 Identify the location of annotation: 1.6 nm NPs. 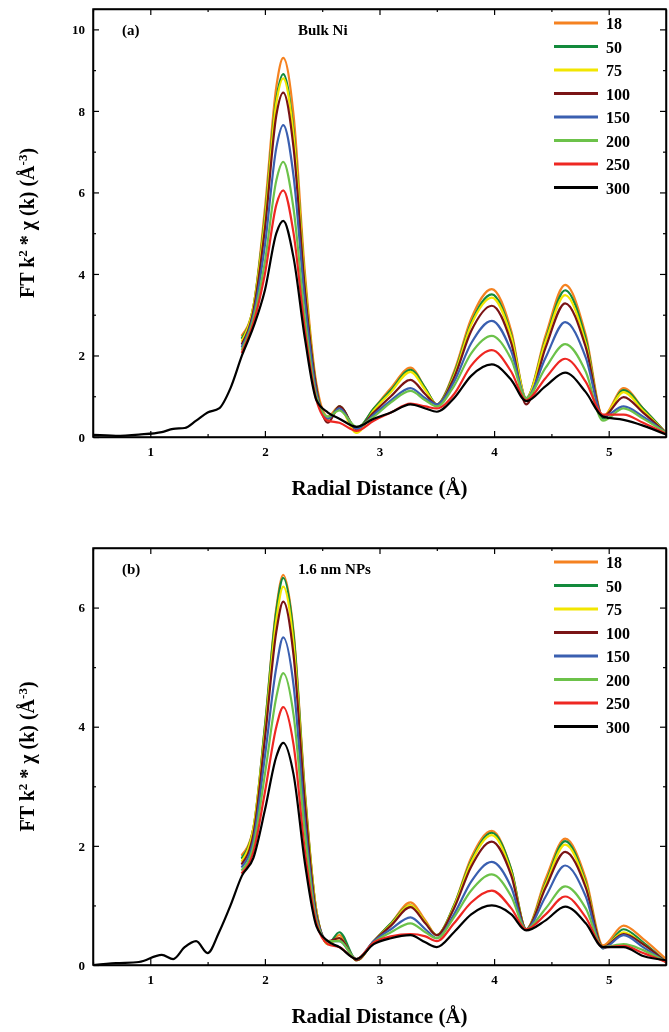
(335, 569).